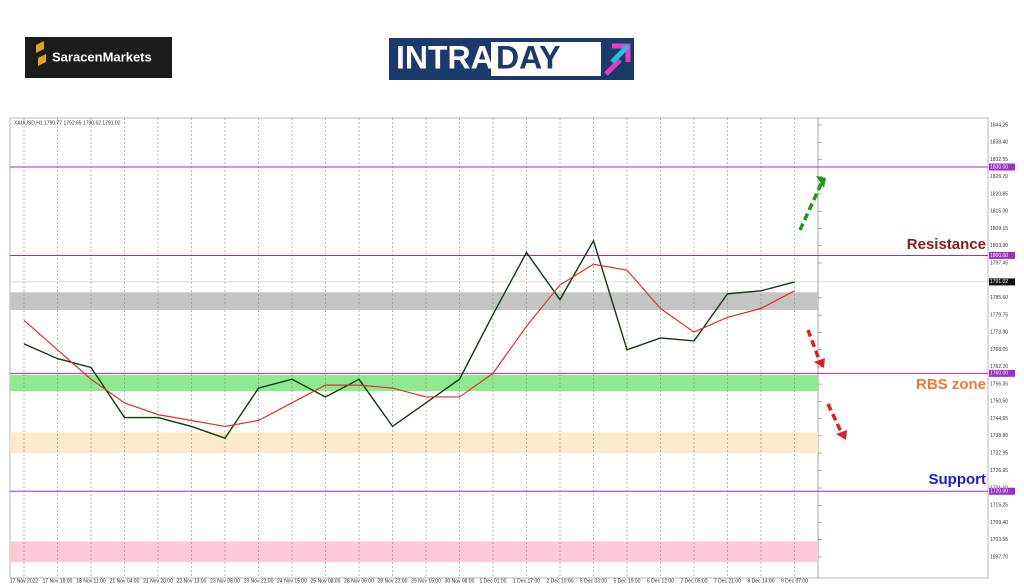 This screenshot has width=1024, height=587. Describe the element at coordinates (999, 384) in the screenshot. I see `y-tick-label: 1756.35` at that location.